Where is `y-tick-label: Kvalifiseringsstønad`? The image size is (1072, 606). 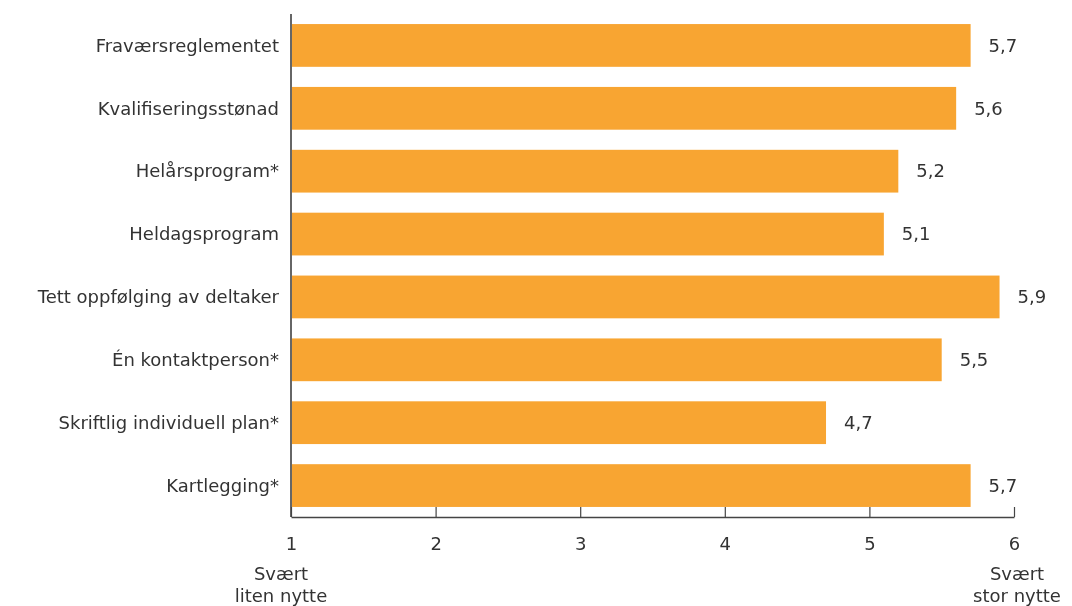
y-tick-label: Kvalifiseringsstønad is located at coordinates (188, 108).